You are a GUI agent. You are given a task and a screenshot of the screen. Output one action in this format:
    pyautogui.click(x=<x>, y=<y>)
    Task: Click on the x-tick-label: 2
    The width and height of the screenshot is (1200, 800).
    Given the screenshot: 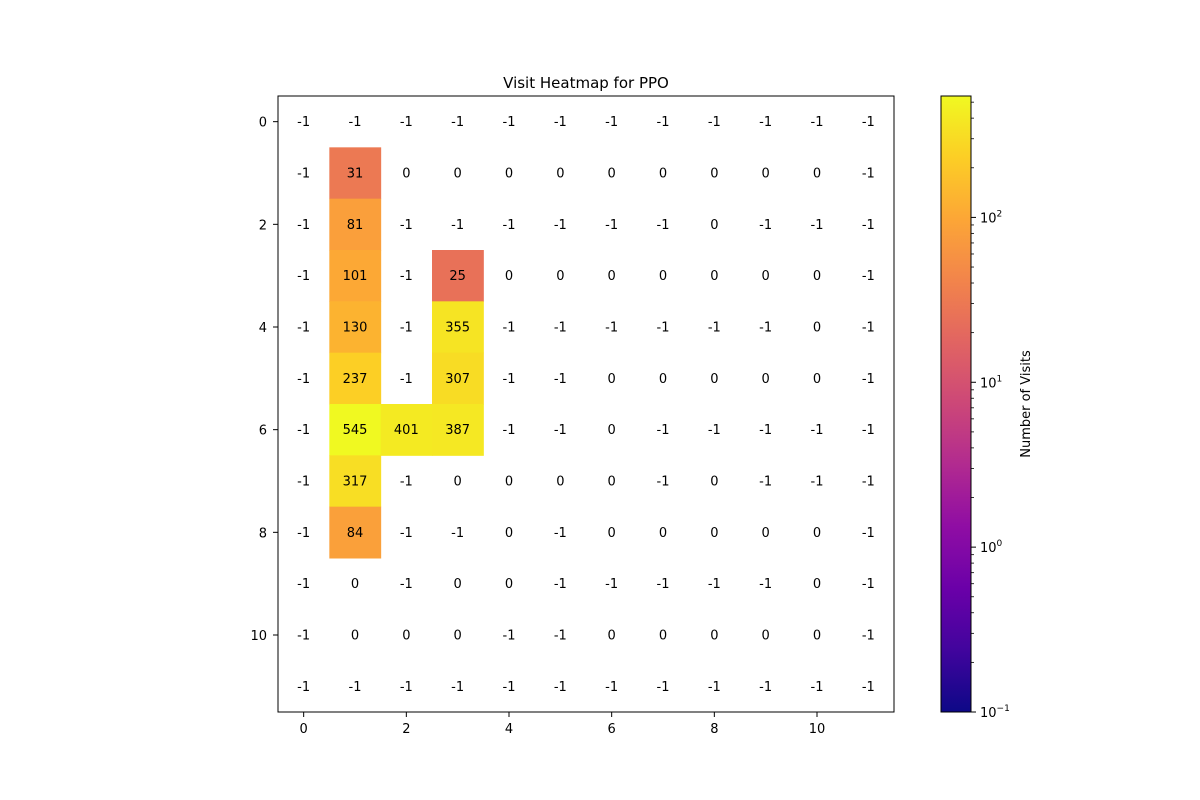 What is the action you would take?
    pyautogui.click(x=406, y=729)
    